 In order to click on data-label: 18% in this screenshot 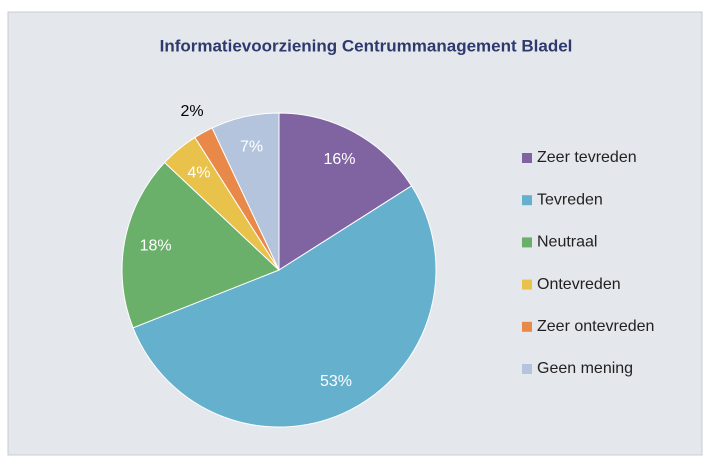, I will do `click(156, 246)`.